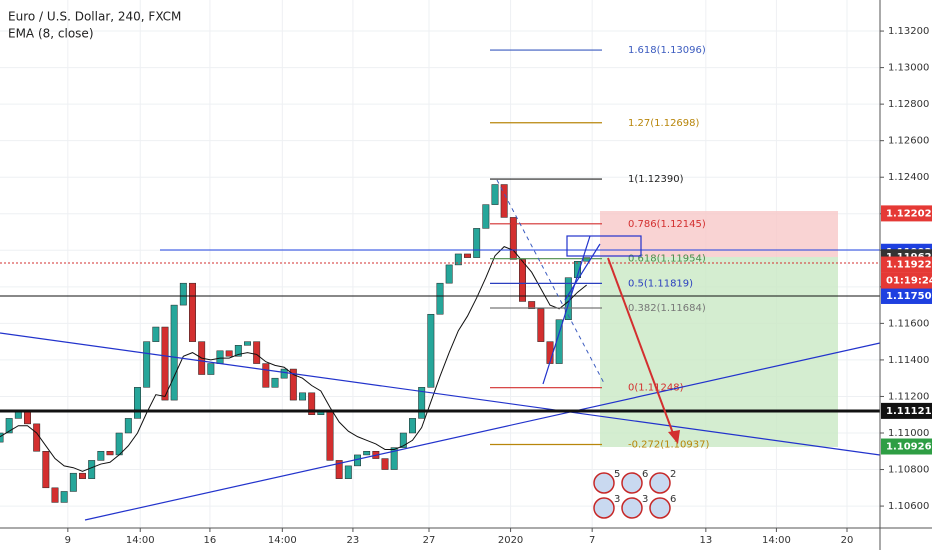 This screenshot has height=554, width=932. Describe the element at coordinates (645, 499) in the screenshot. I see `event-count: 3` at that location.